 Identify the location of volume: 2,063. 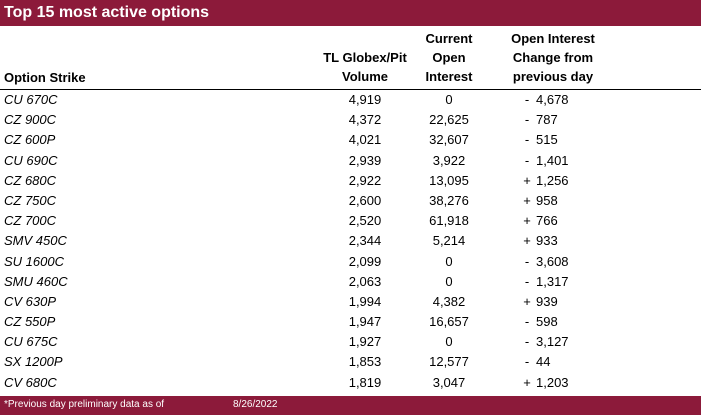
(365, 281).